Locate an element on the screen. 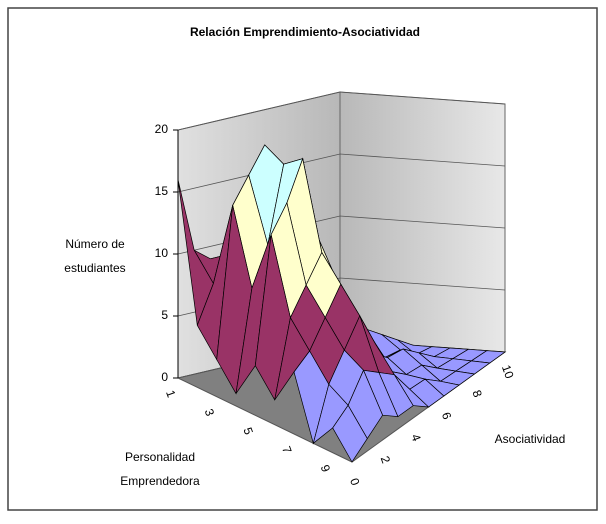 The image size is (606, 524). x-tick-label: 7 is located at coordinates (287, 449).